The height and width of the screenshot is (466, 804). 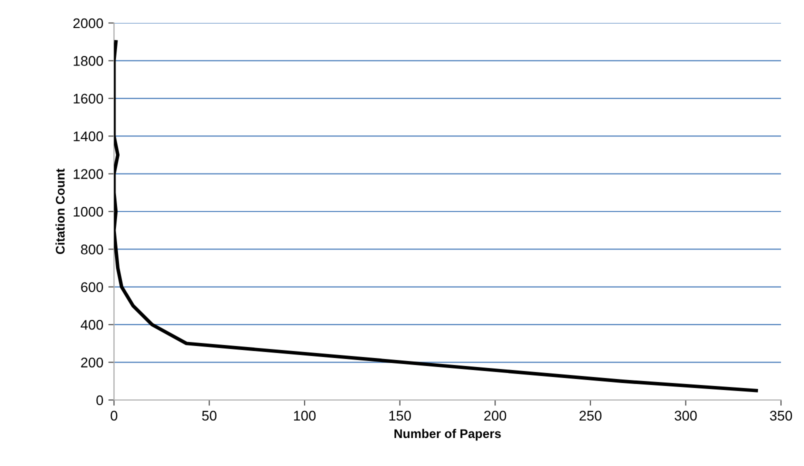 I want to click on y-tick-label: 1000, so click(x=89, y=211).